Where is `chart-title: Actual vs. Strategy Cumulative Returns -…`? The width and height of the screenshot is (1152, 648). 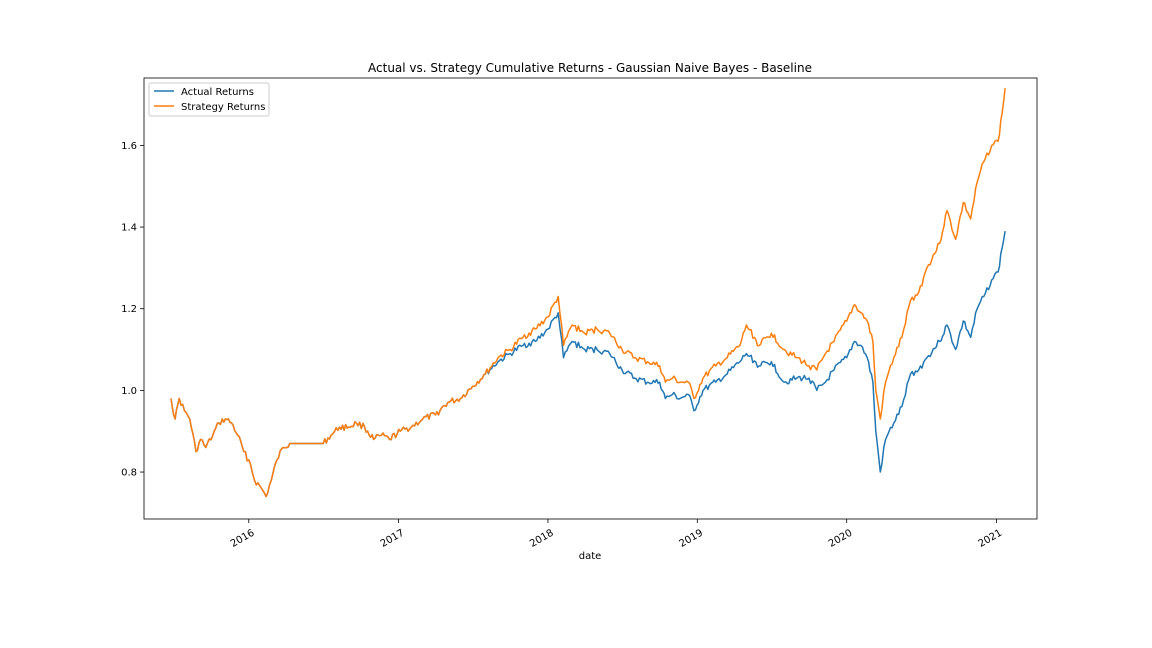 chart-title: Actual vs. Strategy Cumulative Returns -… is located at coordinates (590, 68).